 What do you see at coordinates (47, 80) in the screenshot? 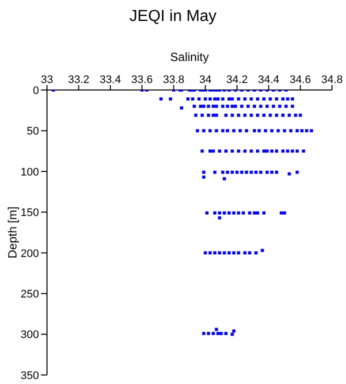
I see `x-tick-label: 33` at bounding box center [47, 80].